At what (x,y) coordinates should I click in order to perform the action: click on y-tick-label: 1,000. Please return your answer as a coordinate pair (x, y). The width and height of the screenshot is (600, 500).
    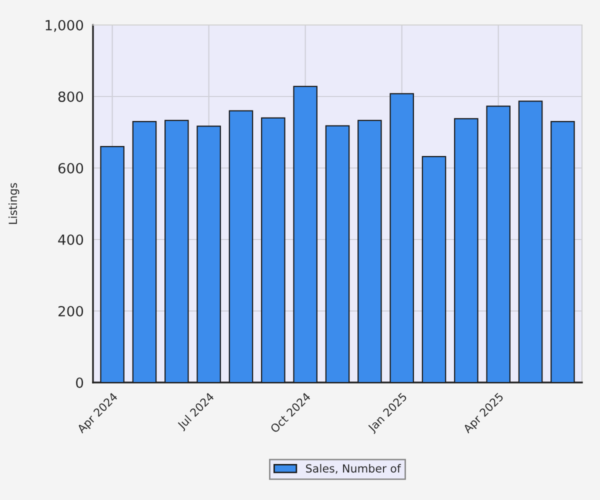
    Looking at the image, I should click on (65, 26).